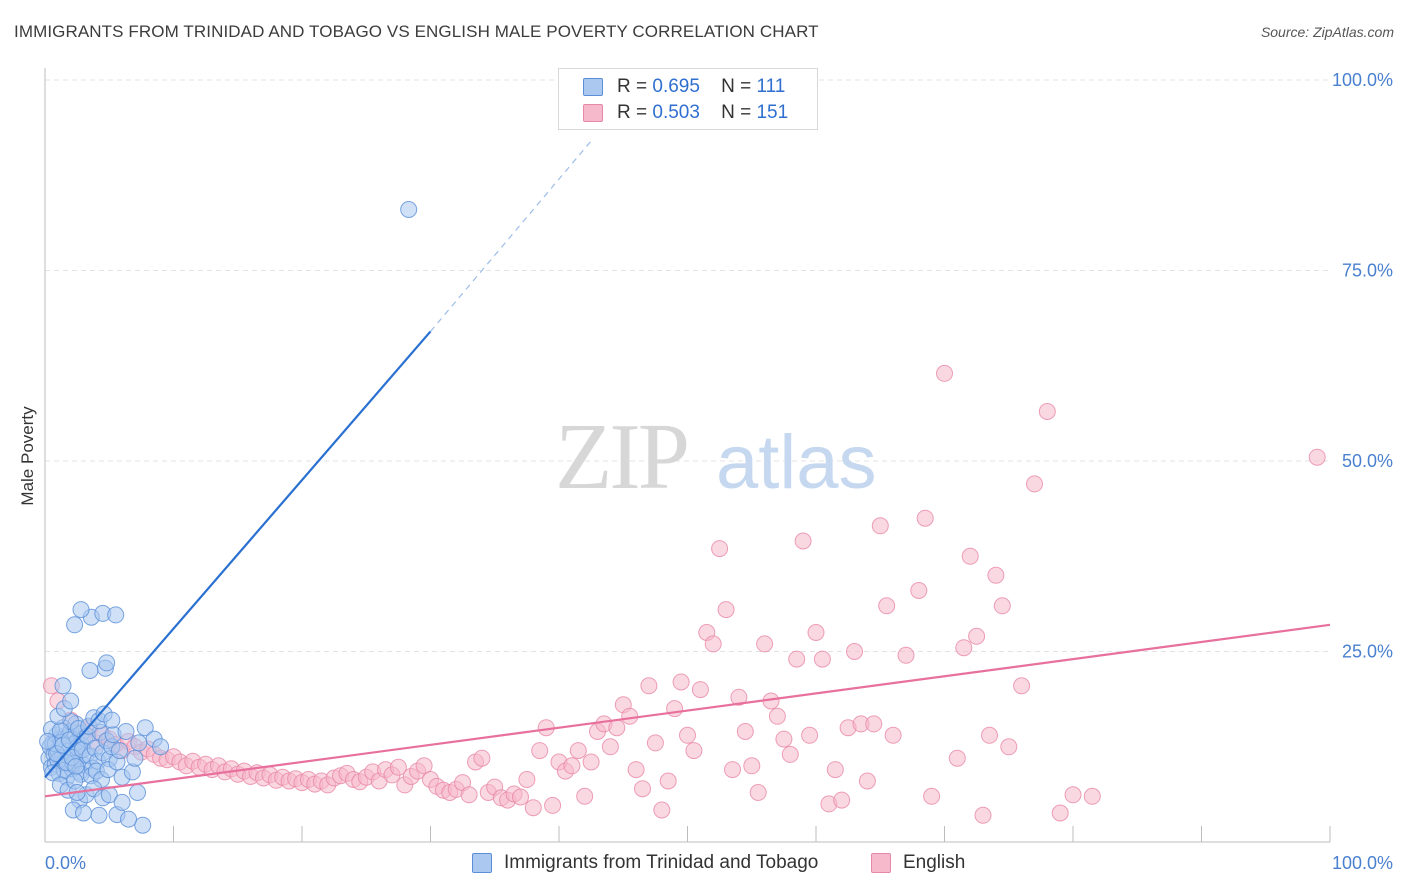 This screenshot has width=1406, height=892. What do you see at coordinates (676, 86) in the screenshot?
I see `legend-r-value: 0.695` at bounding box center [676, 86].